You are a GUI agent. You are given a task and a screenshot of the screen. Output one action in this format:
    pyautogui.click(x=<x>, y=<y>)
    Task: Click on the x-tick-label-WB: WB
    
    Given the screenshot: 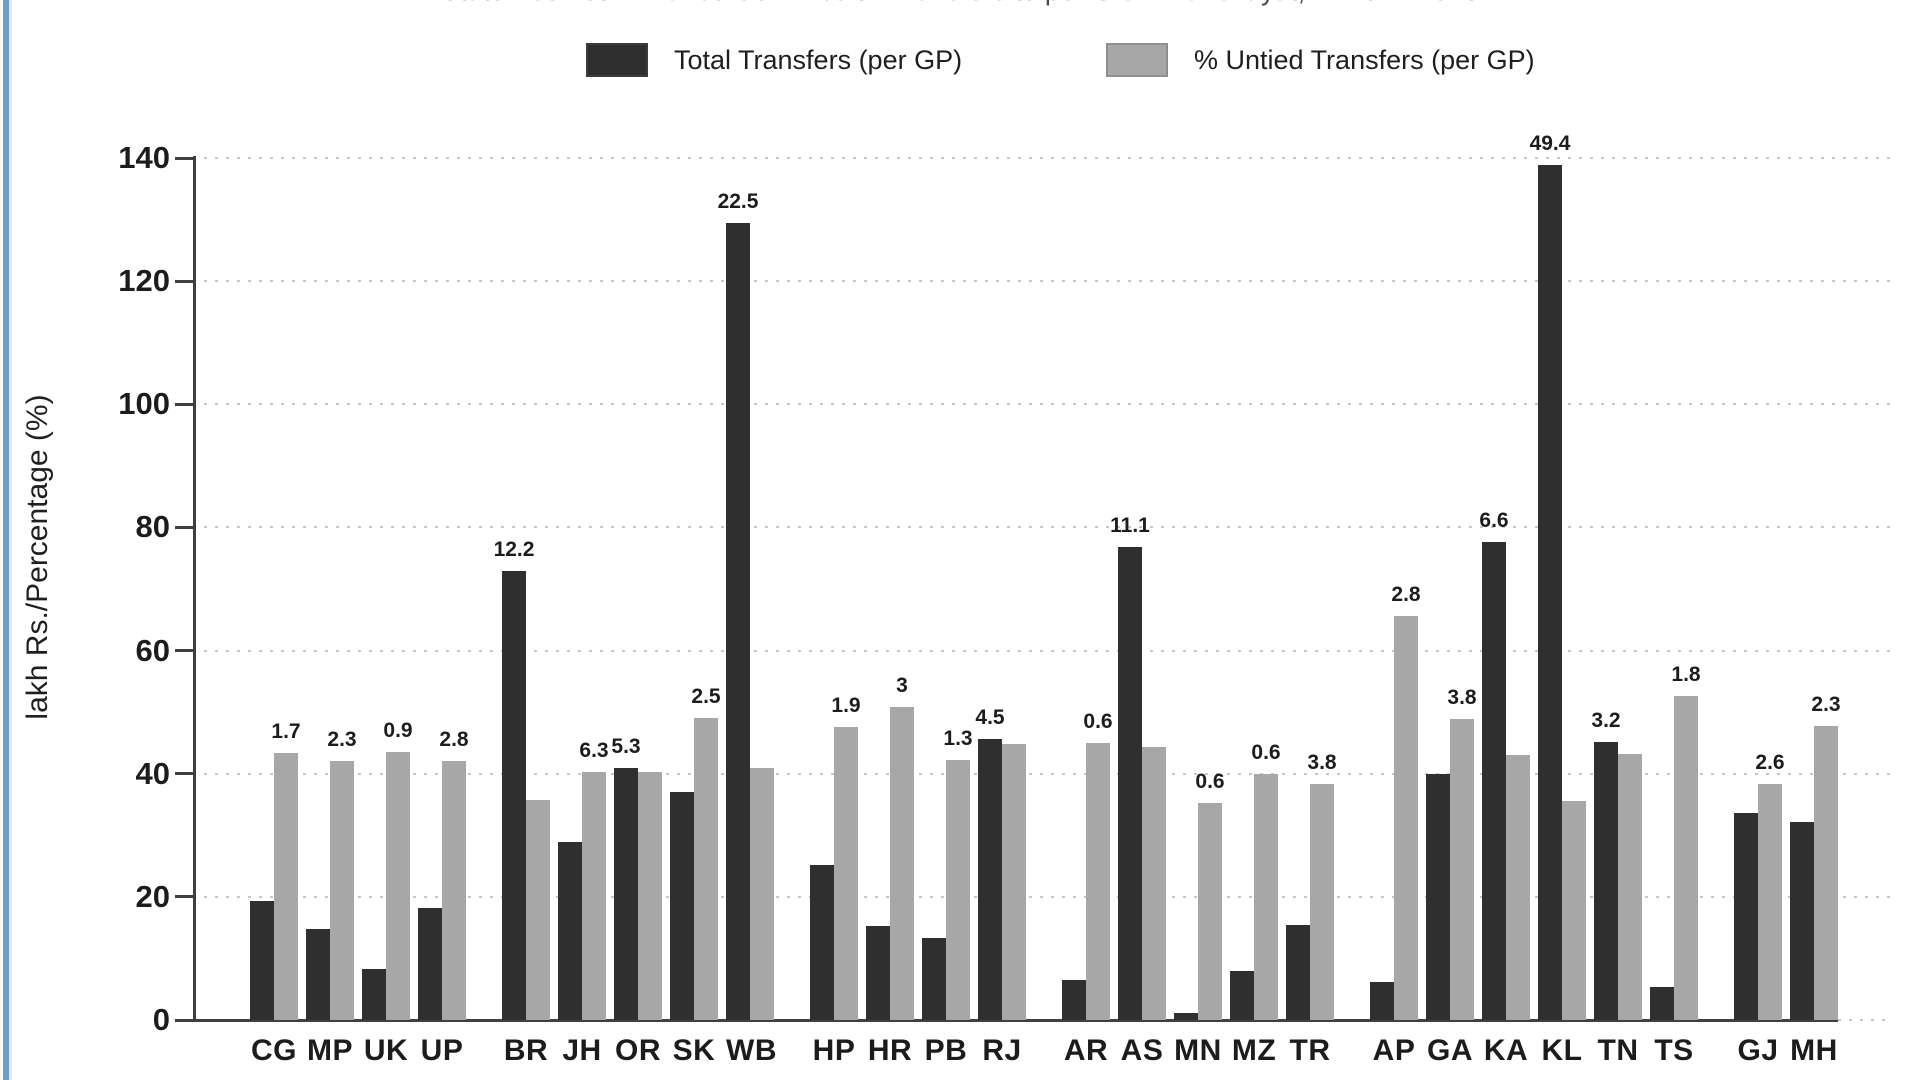 What is the action you would take?
    pyautogui.click(x=751, y=1050)
    